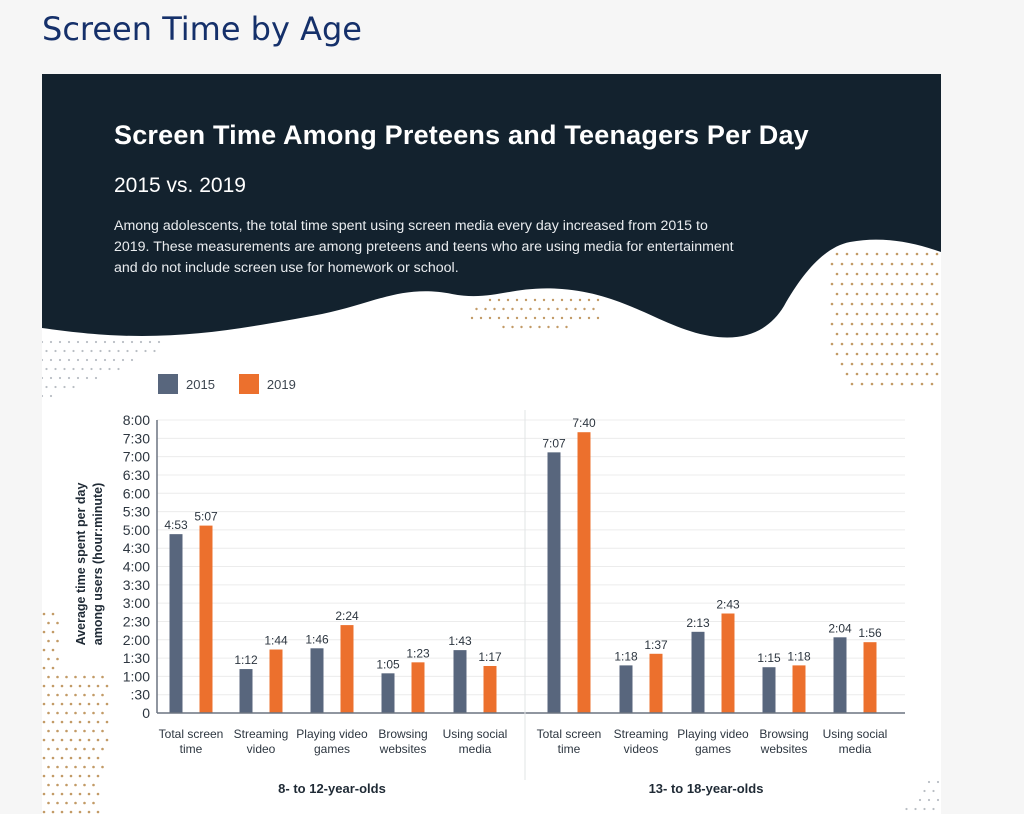 The height and width of the screenshot is (814, 1024). Describe the element at coordinates (206, 517) in the screenshot. I see `bar-value-label: 5:07` at that location.